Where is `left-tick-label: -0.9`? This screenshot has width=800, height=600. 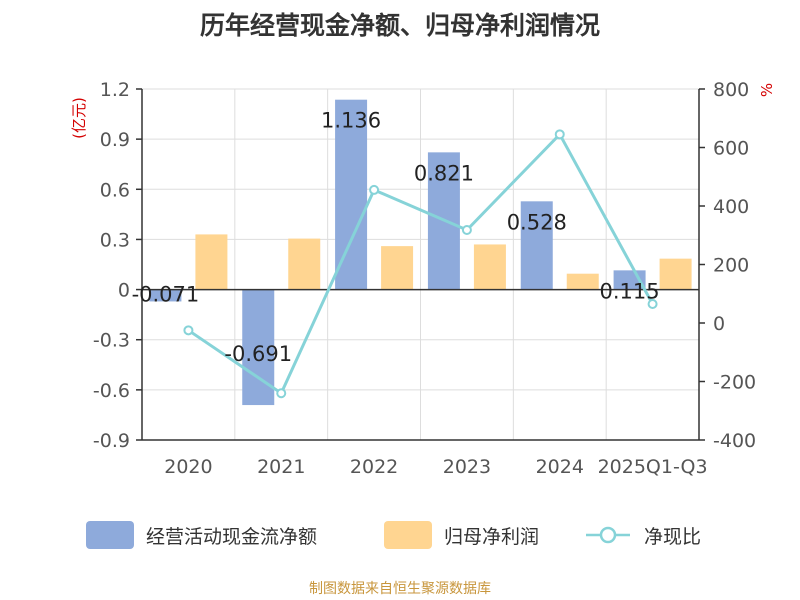
left-tick-label: -0.9 is located at coordinates (111, 441).